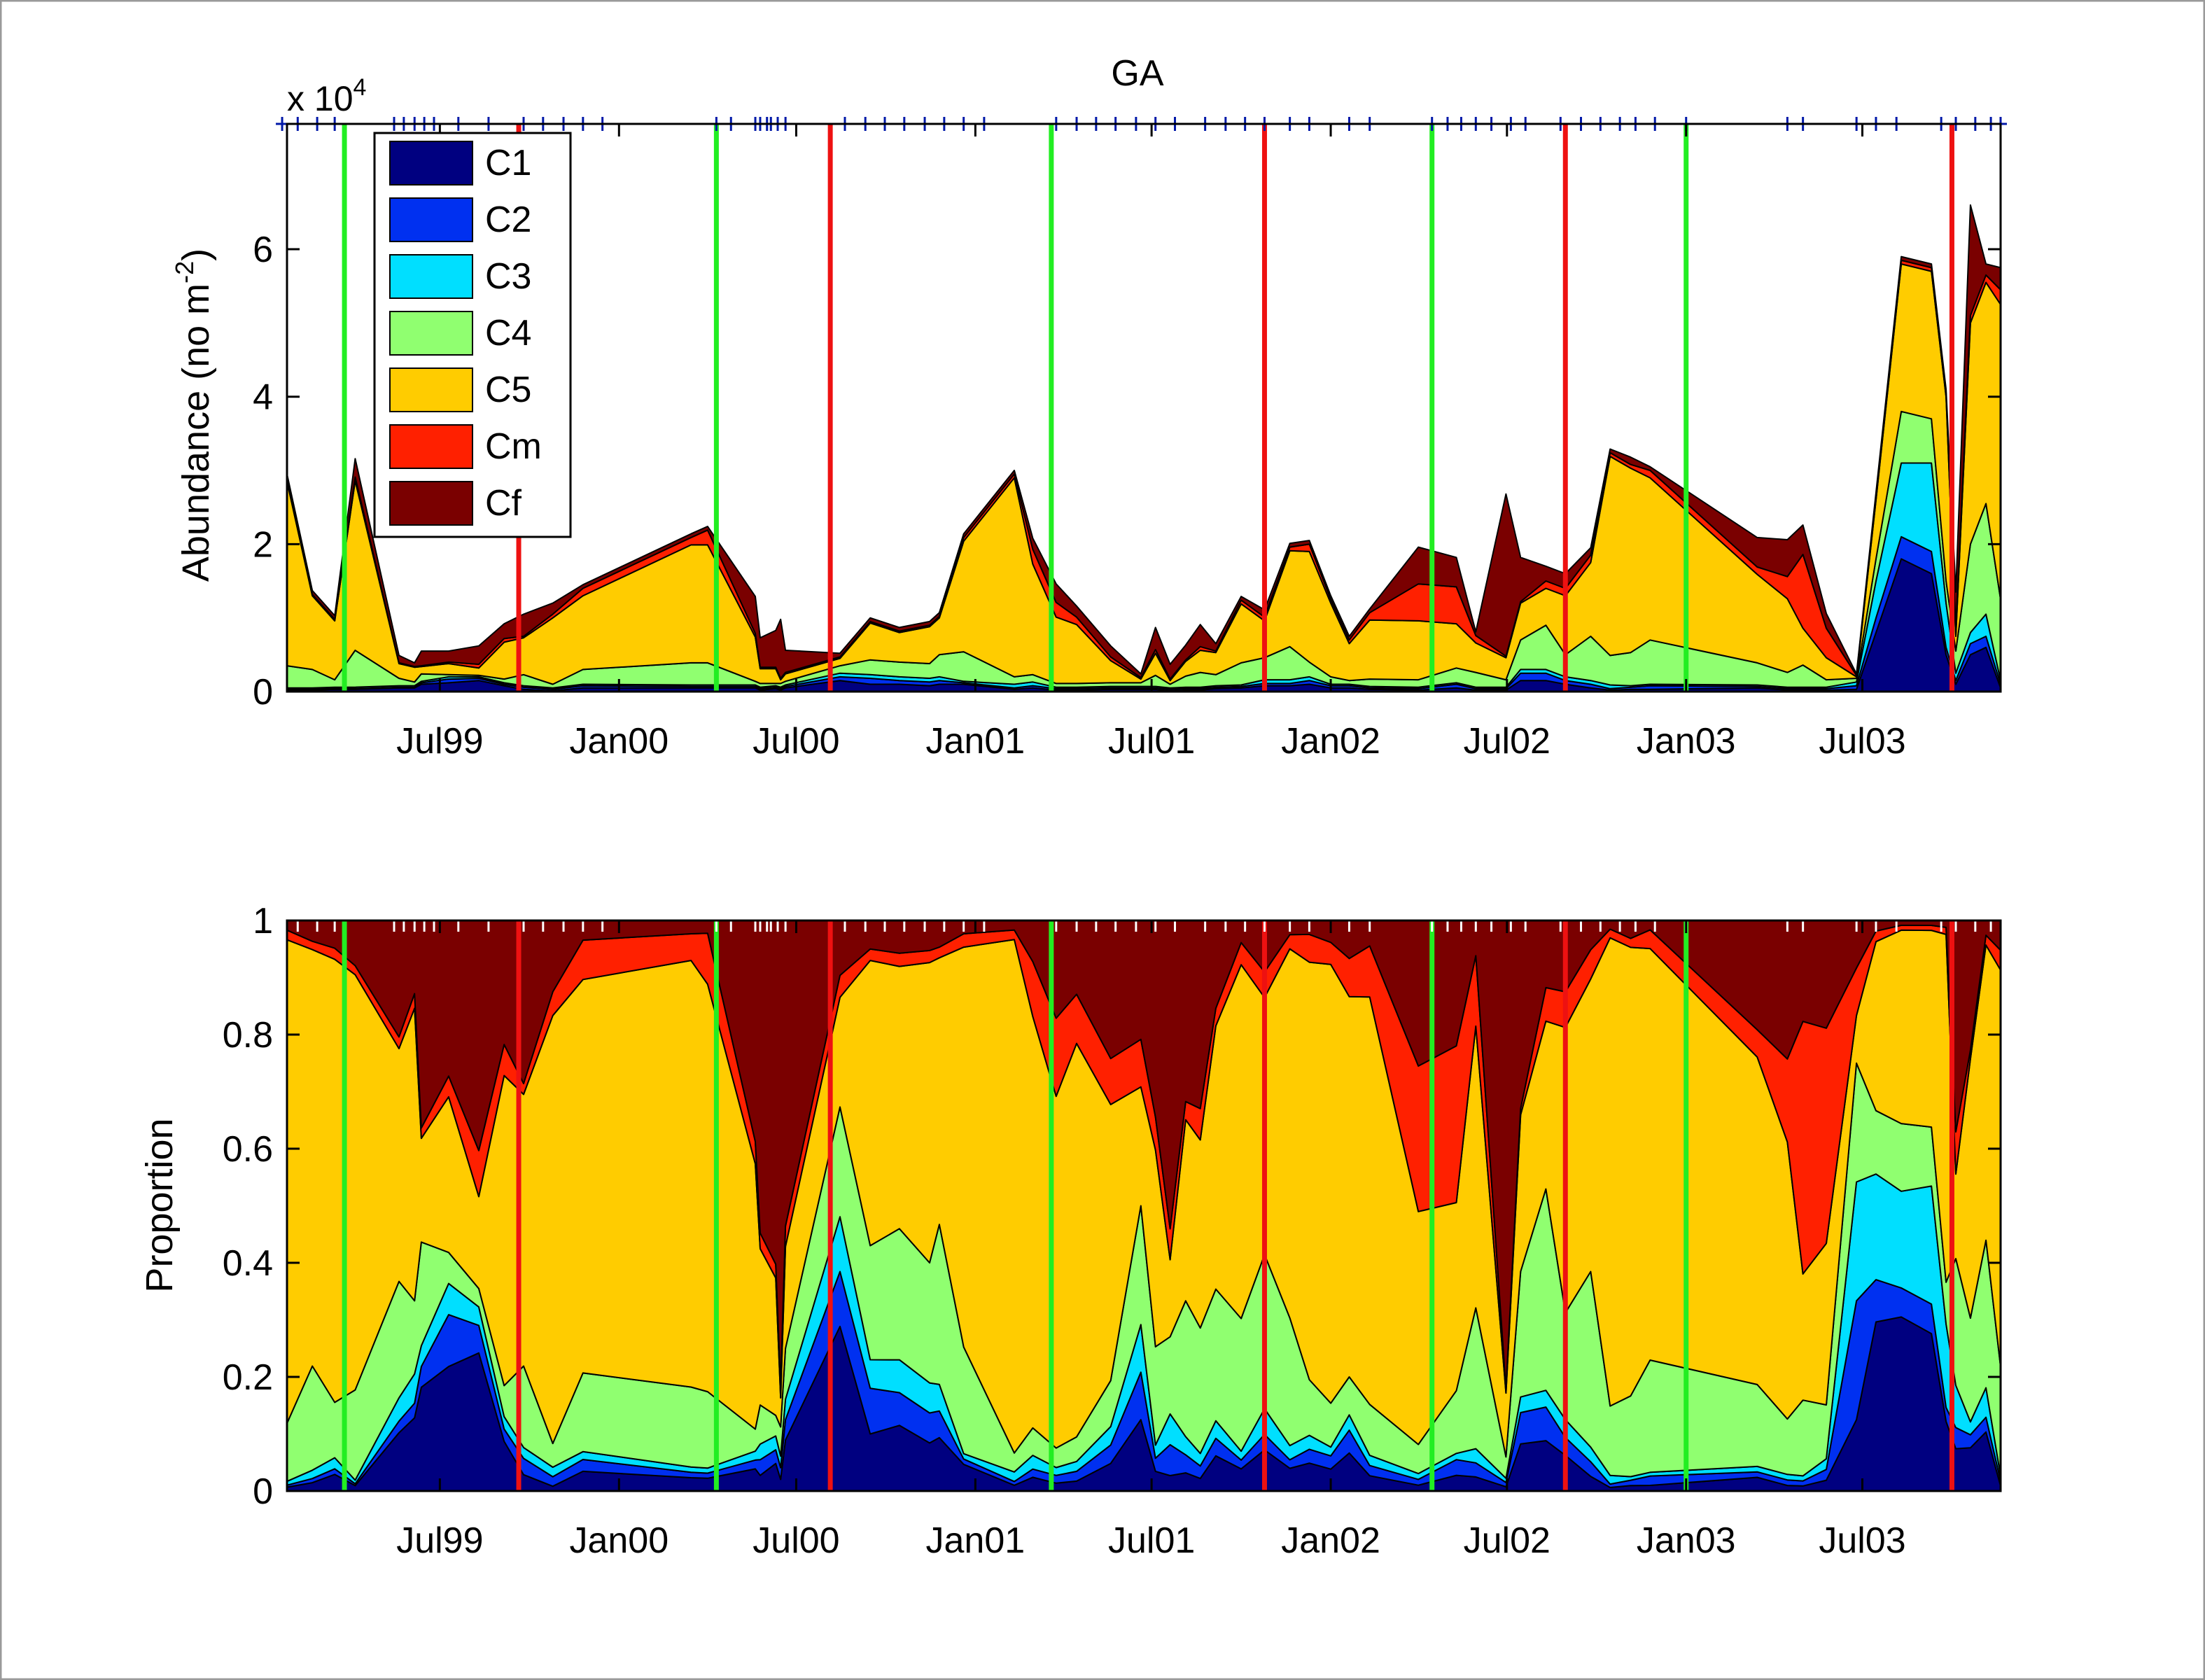 The image size is (2205, 1680). I want to click on legend-swatch-c5, so click(431, 390).